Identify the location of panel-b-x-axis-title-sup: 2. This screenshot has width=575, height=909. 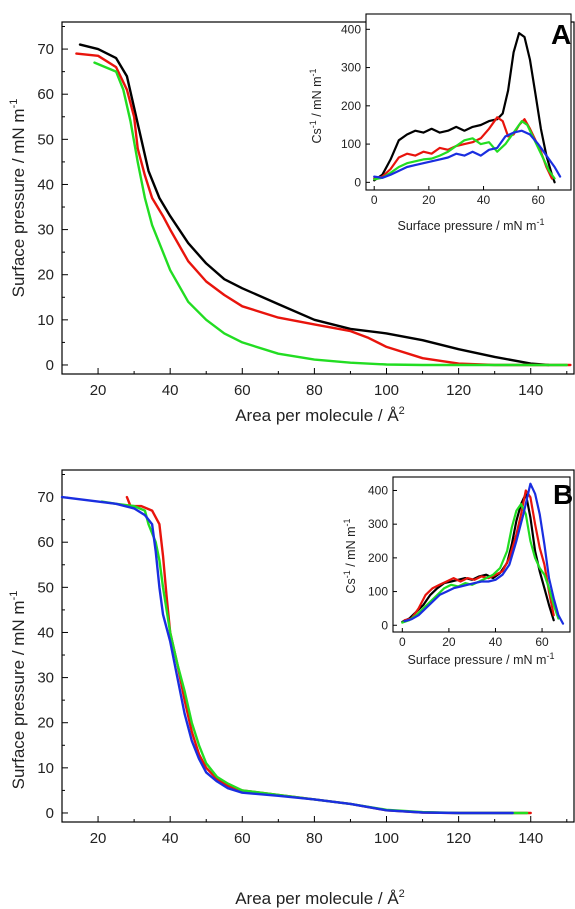
(402, 894).